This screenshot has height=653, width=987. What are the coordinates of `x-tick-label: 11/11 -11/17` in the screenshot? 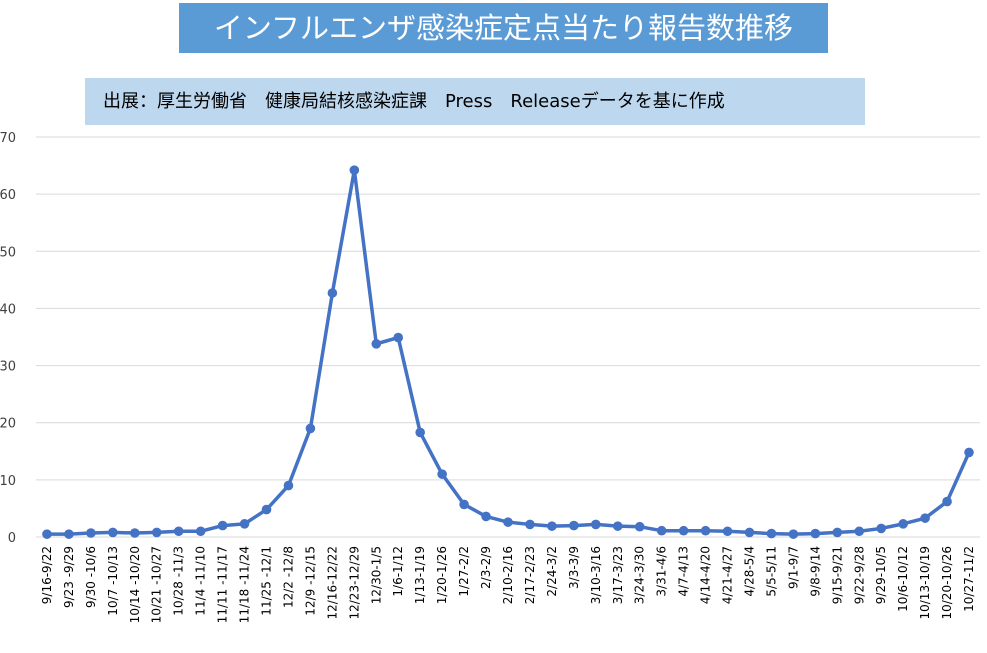 It's located at (223, 584).